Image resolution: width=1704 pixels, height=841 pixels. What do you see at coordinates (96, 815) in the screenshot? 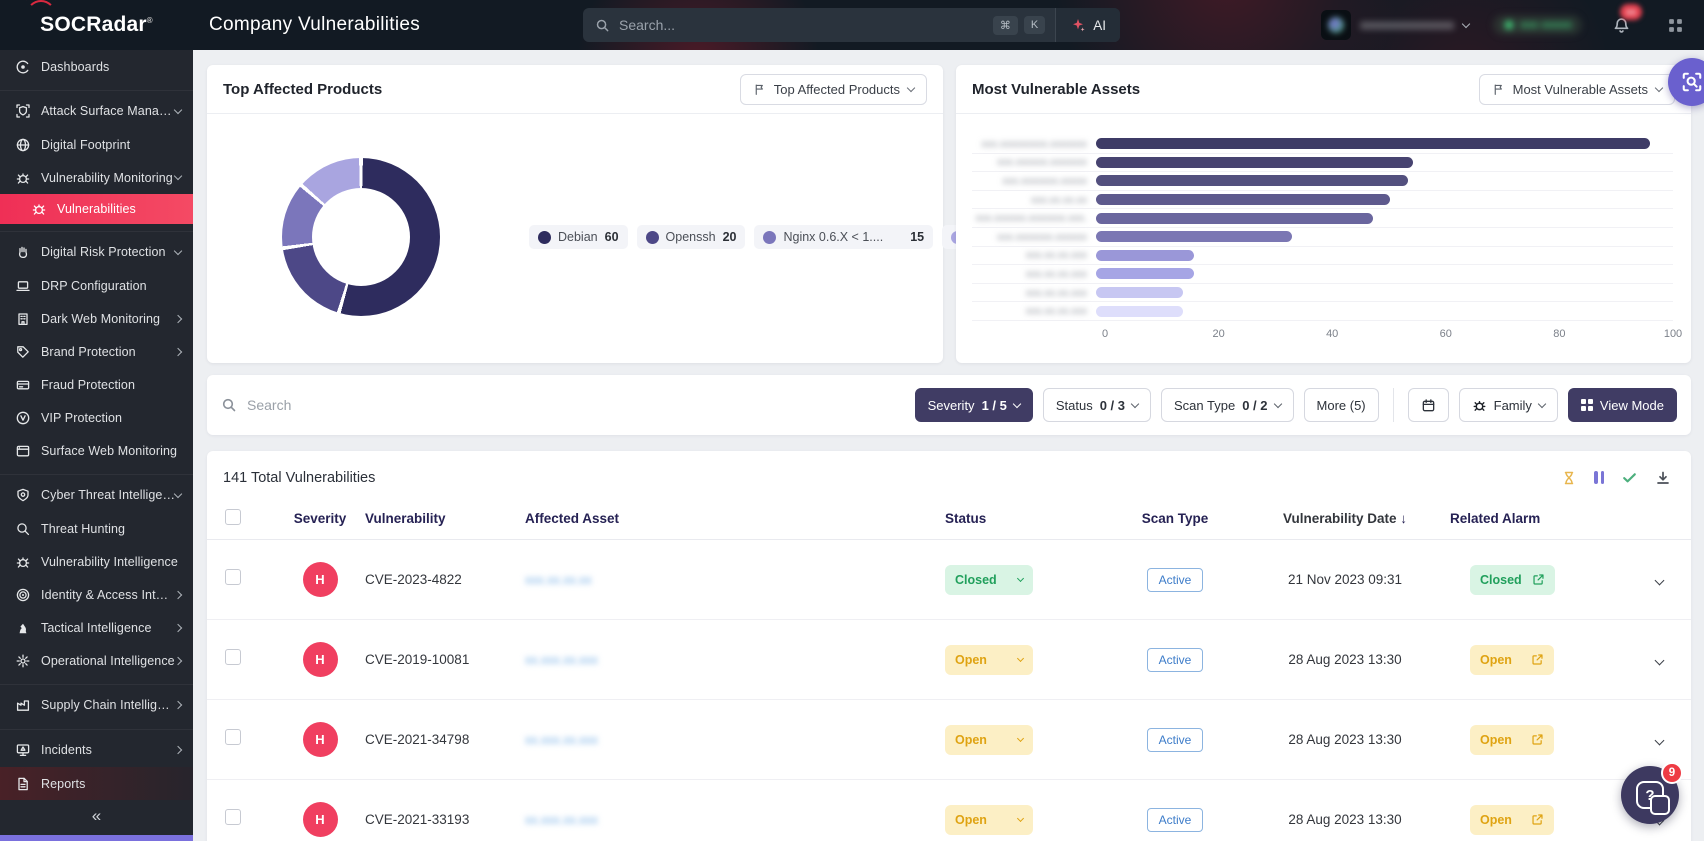
I see `sidebar-collapse-button: «` at bounding box center [96, 815].